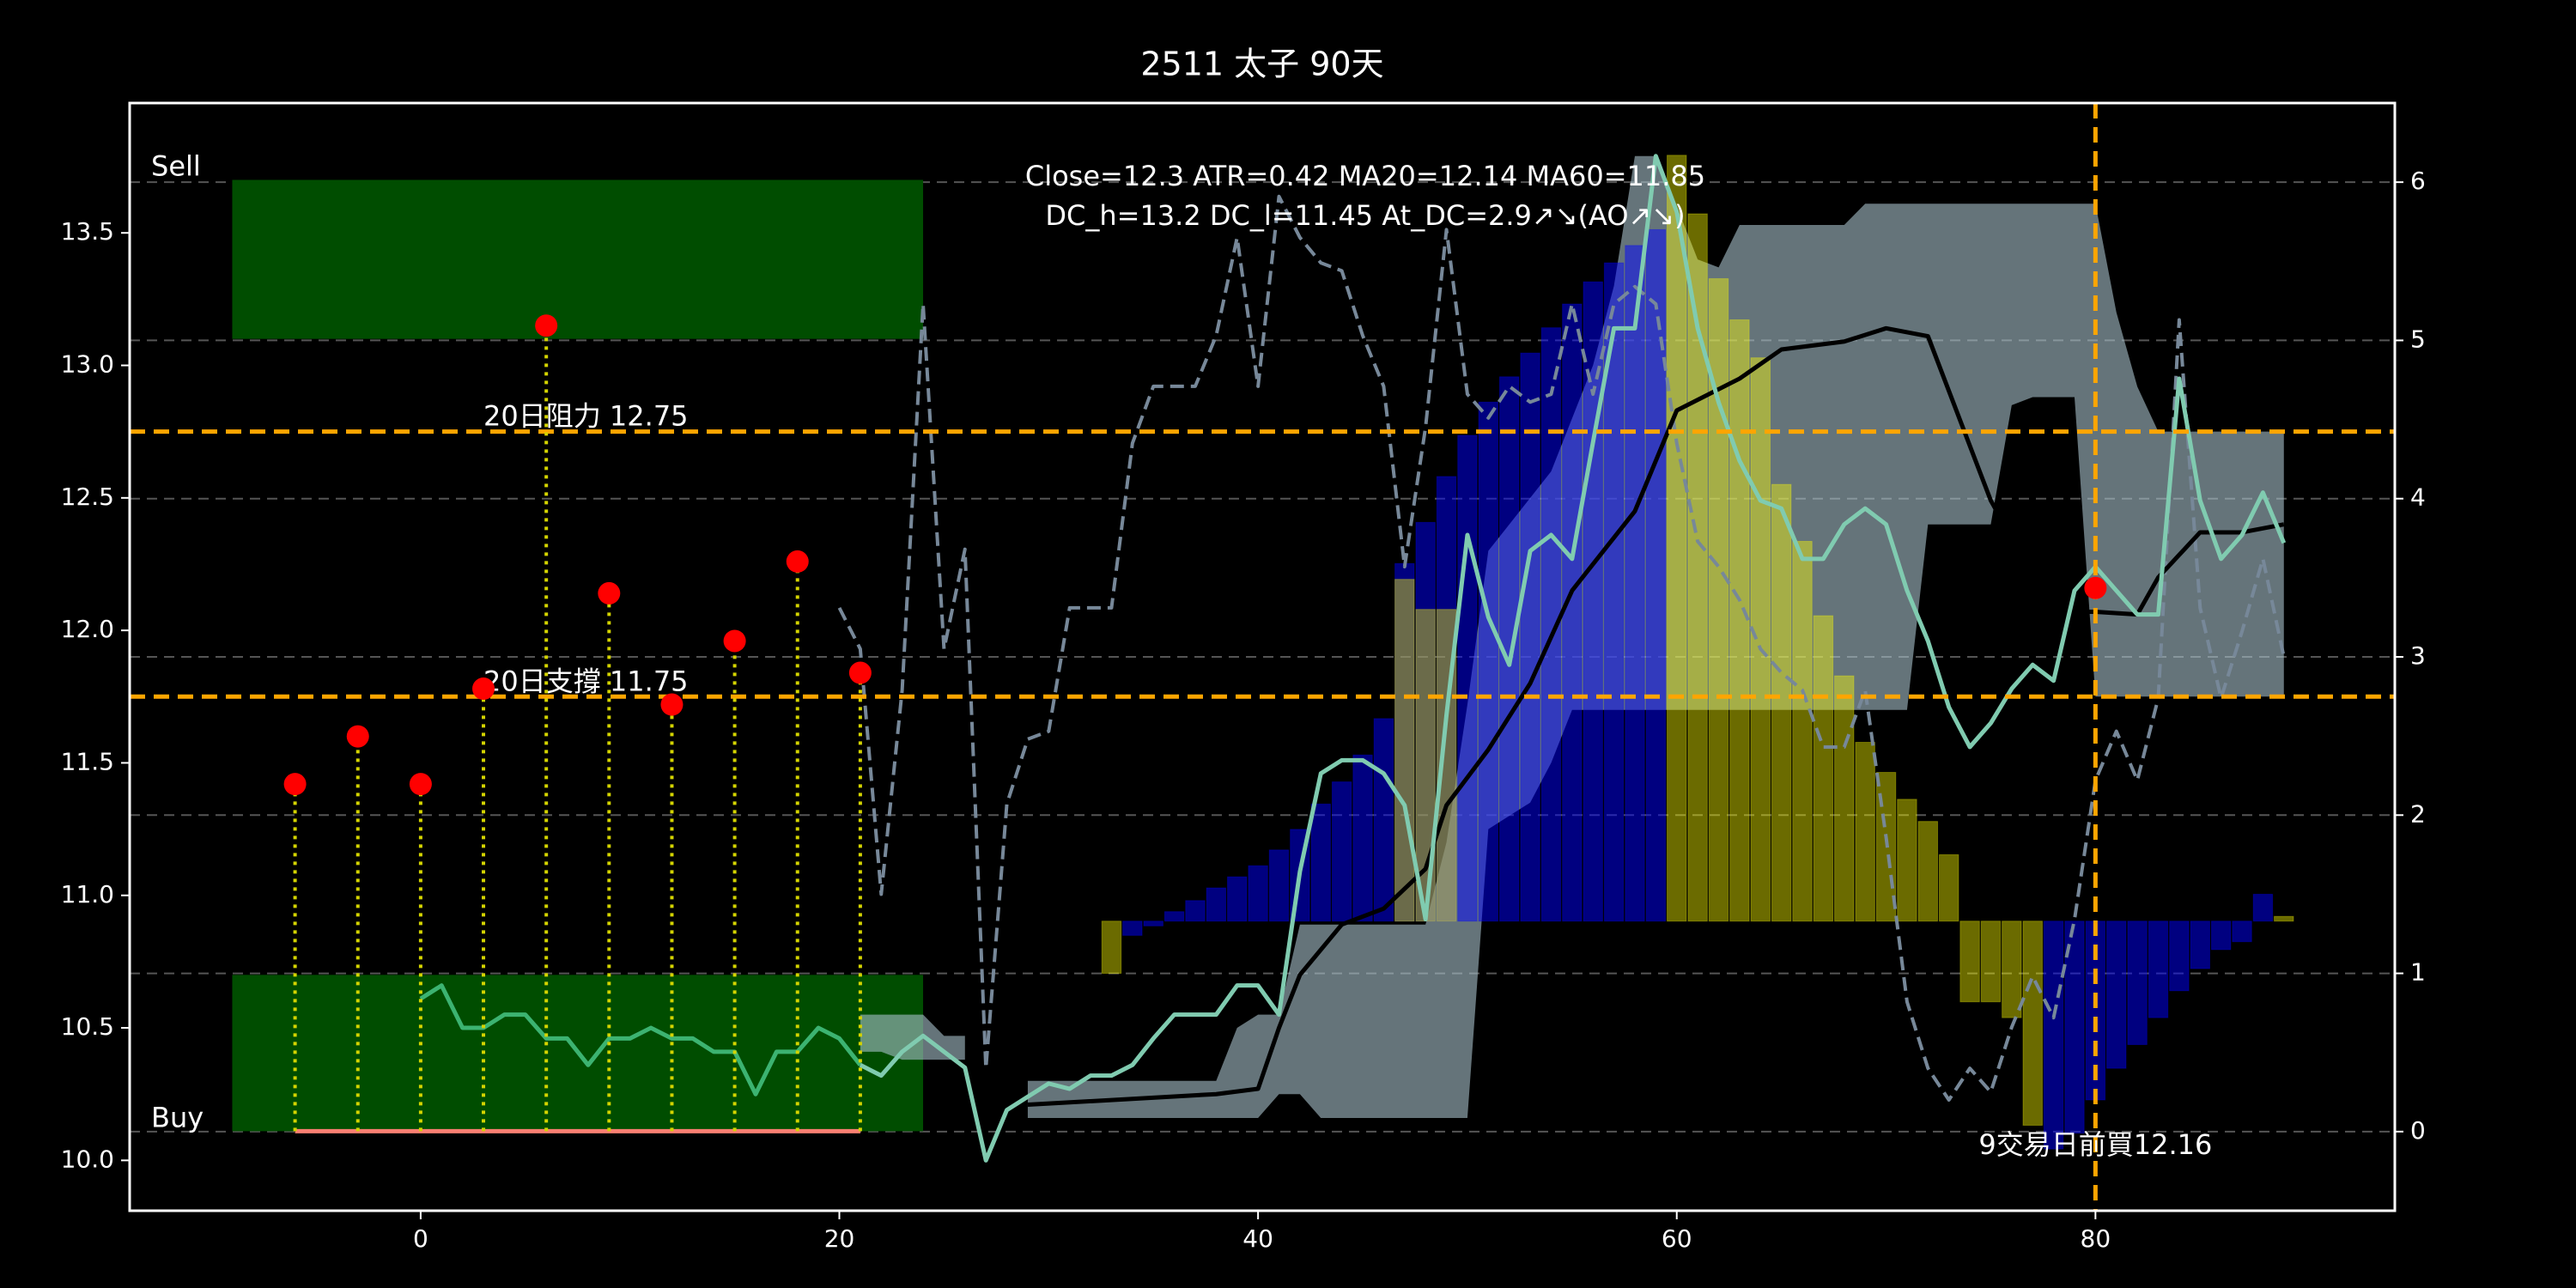  I want to click on y-tick-label: 10.5, so click(87, 1027).